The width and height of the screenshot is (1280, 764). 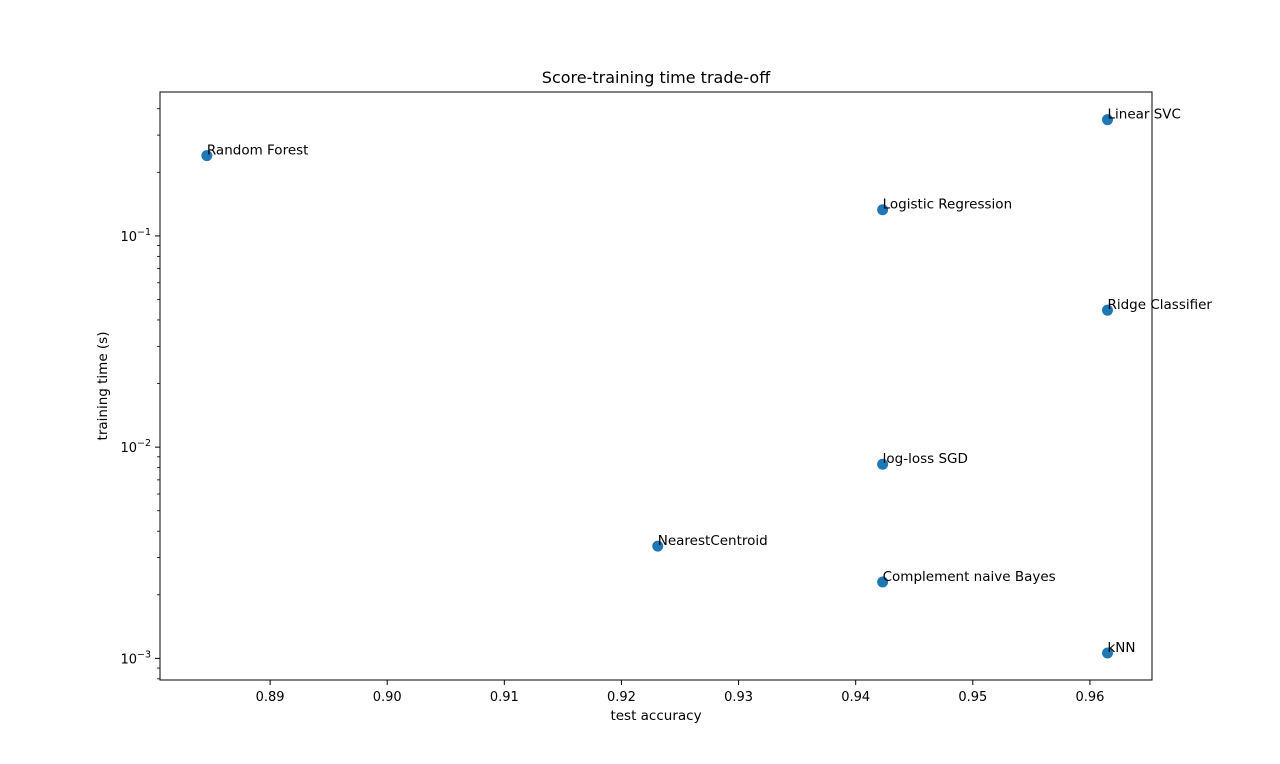 I want to click on chart-title: Score-training time trade-off, so click(x=656, y=77).